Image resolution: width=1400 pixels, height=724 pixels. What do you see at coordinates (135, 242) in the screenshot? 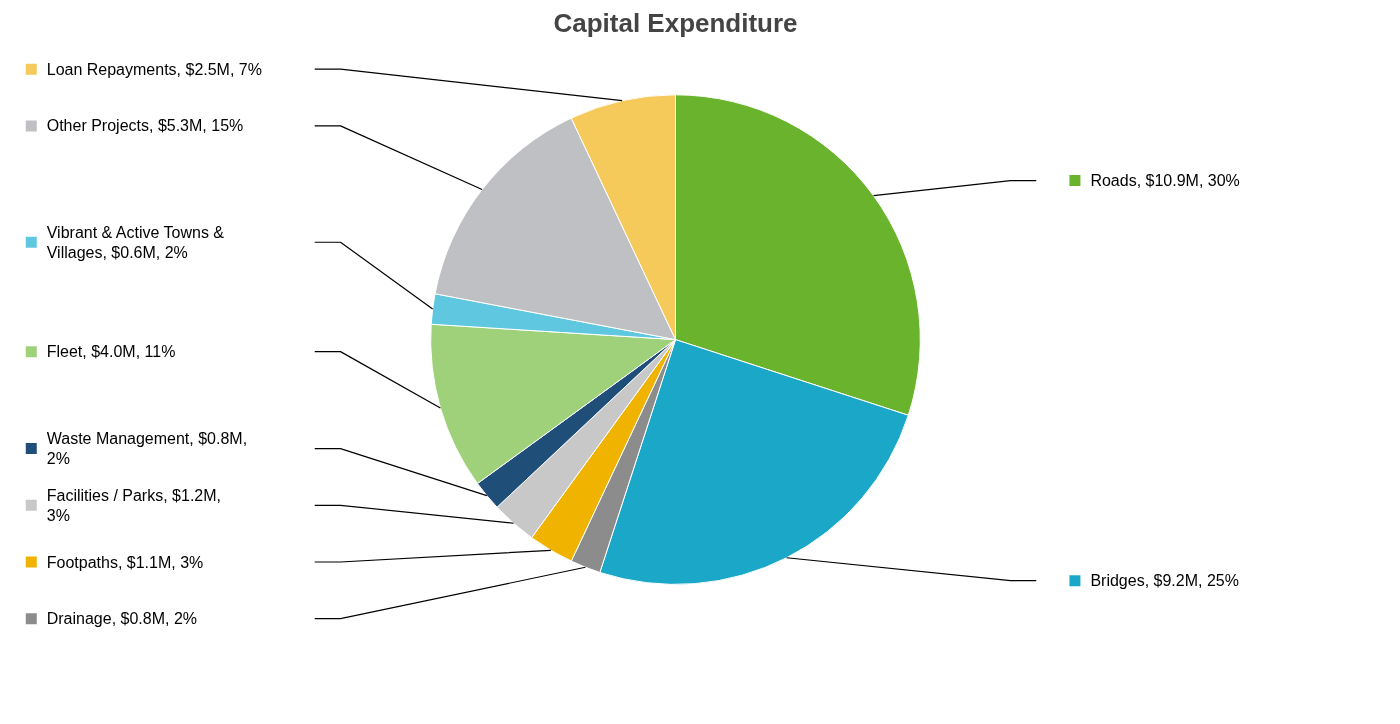
I see `legend-label: Vibrant & Active Towns & Villages, $0.6M, 2%` at bounding box center [135, 242].